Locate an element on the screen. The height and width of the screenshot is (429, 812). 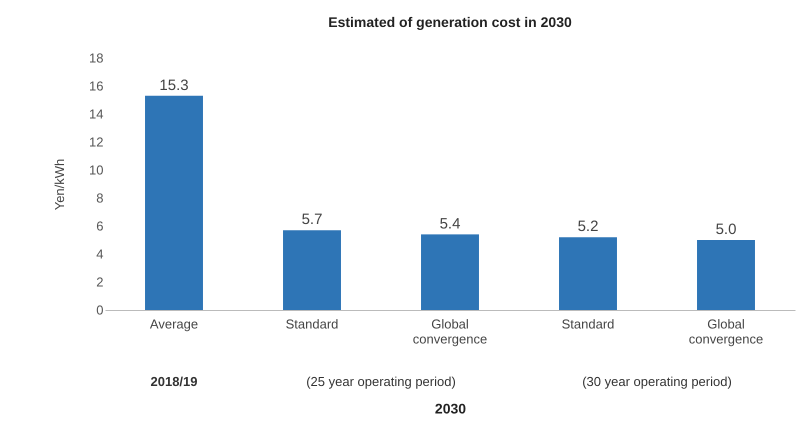
y-tick-label: 16 is located at coordinates (96, 86).